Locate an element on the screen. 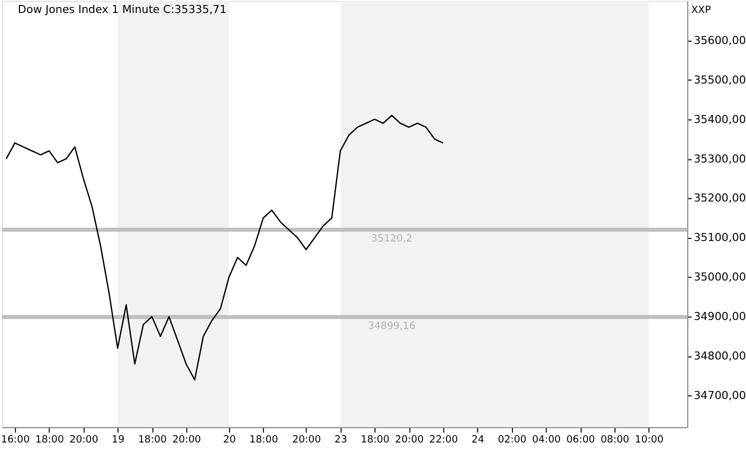  y-tick-label: 34800,00 is located at coordinates (720, 356).